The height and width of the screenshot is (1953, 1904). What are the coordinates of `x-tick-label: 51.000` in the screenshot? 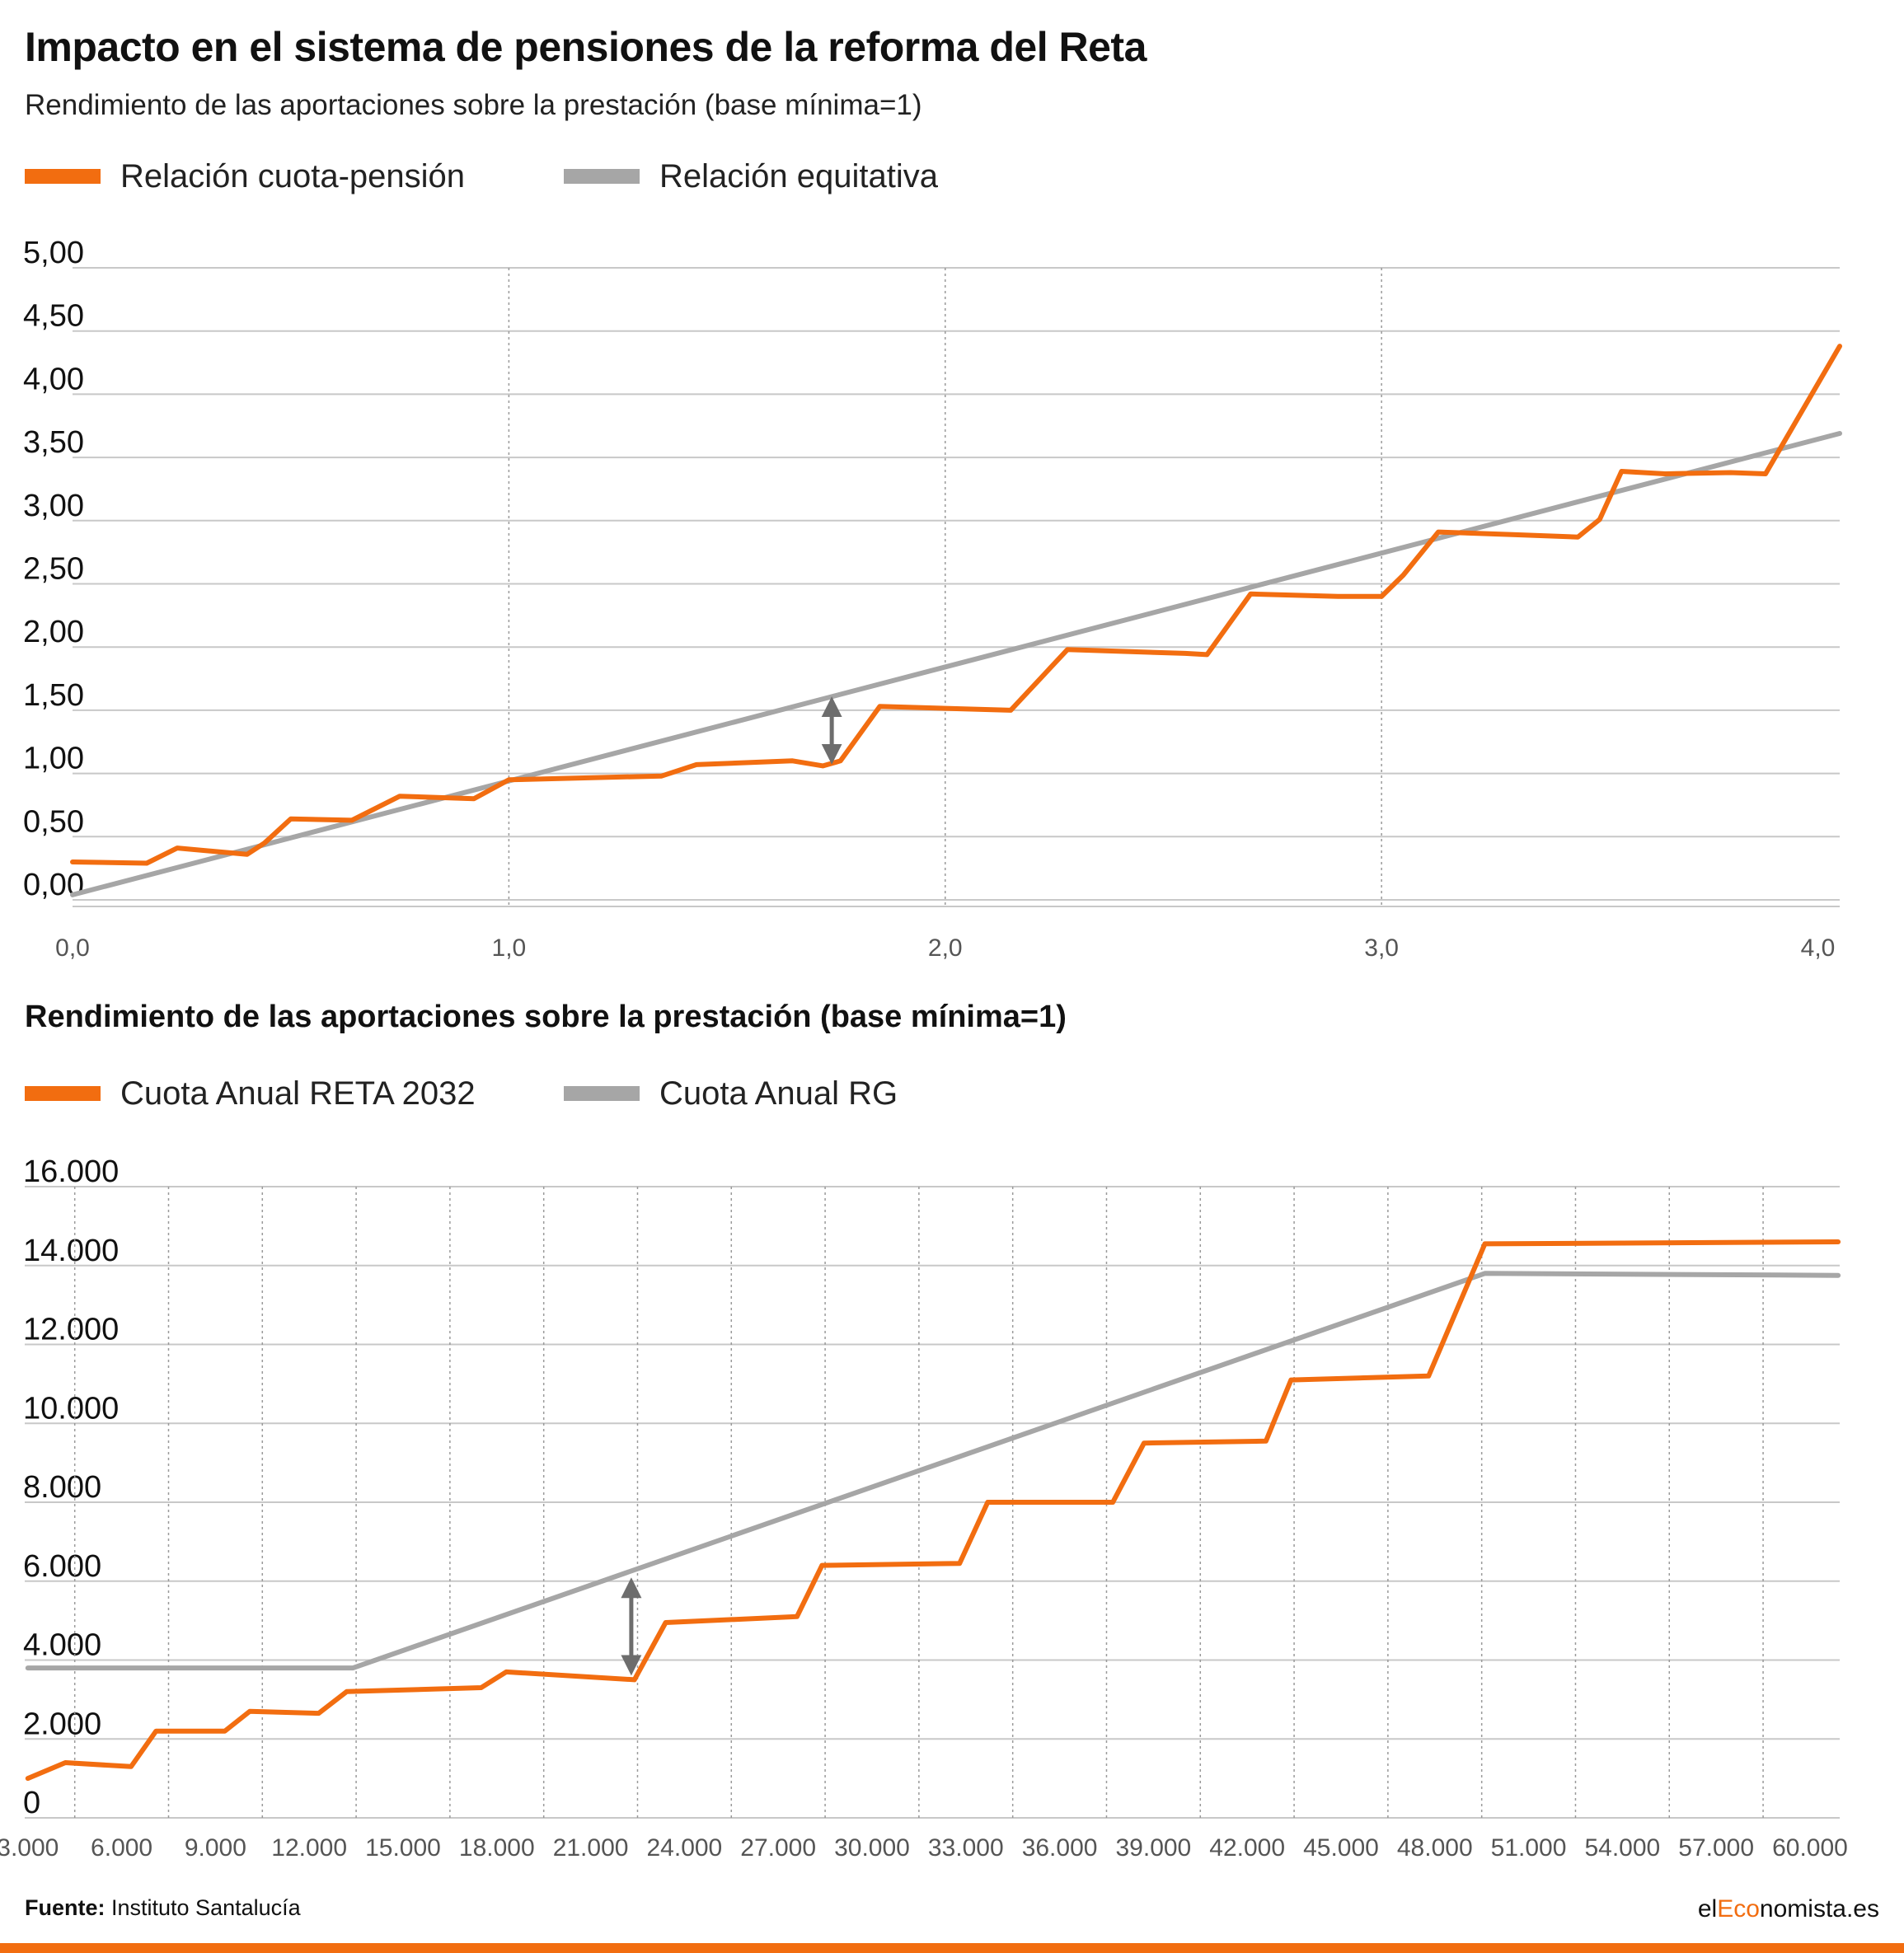 It's located at (1529, 1848).